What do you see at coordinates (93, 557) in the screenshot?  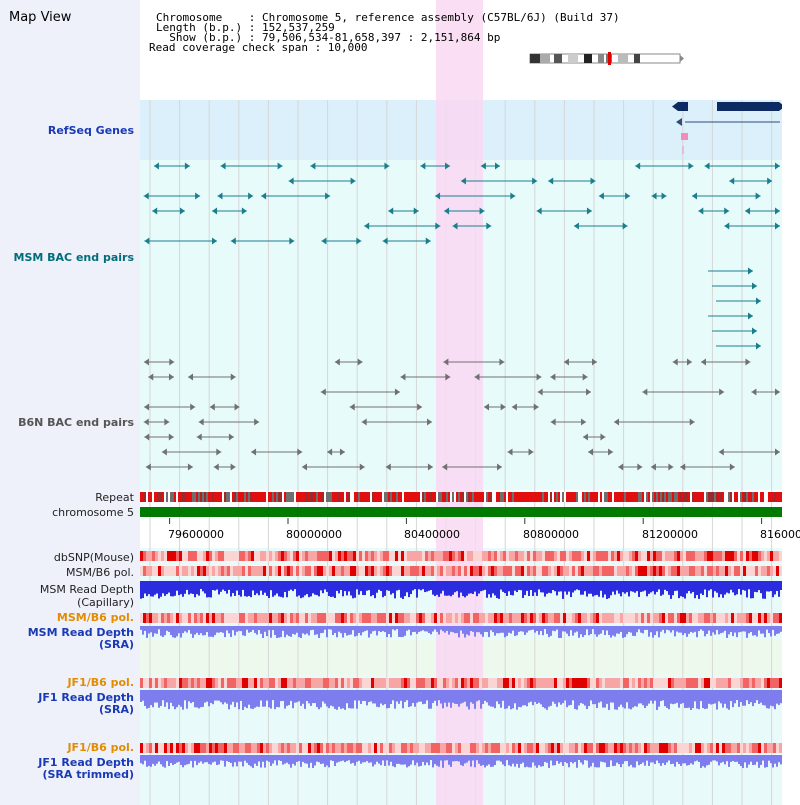 I see `track-label-dbsnp: dbSNP(Mouse)` at bounding box center [93, 557].